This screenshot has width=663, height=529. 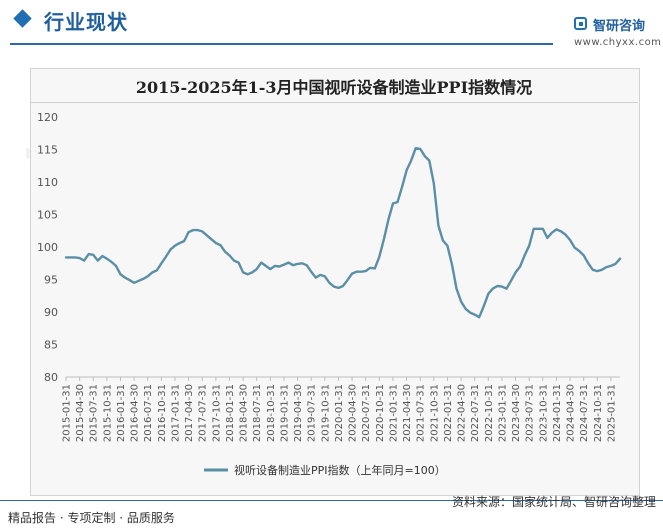 I want to click on x-tick-label: 2016-01-31, so click(x=121, y=413).